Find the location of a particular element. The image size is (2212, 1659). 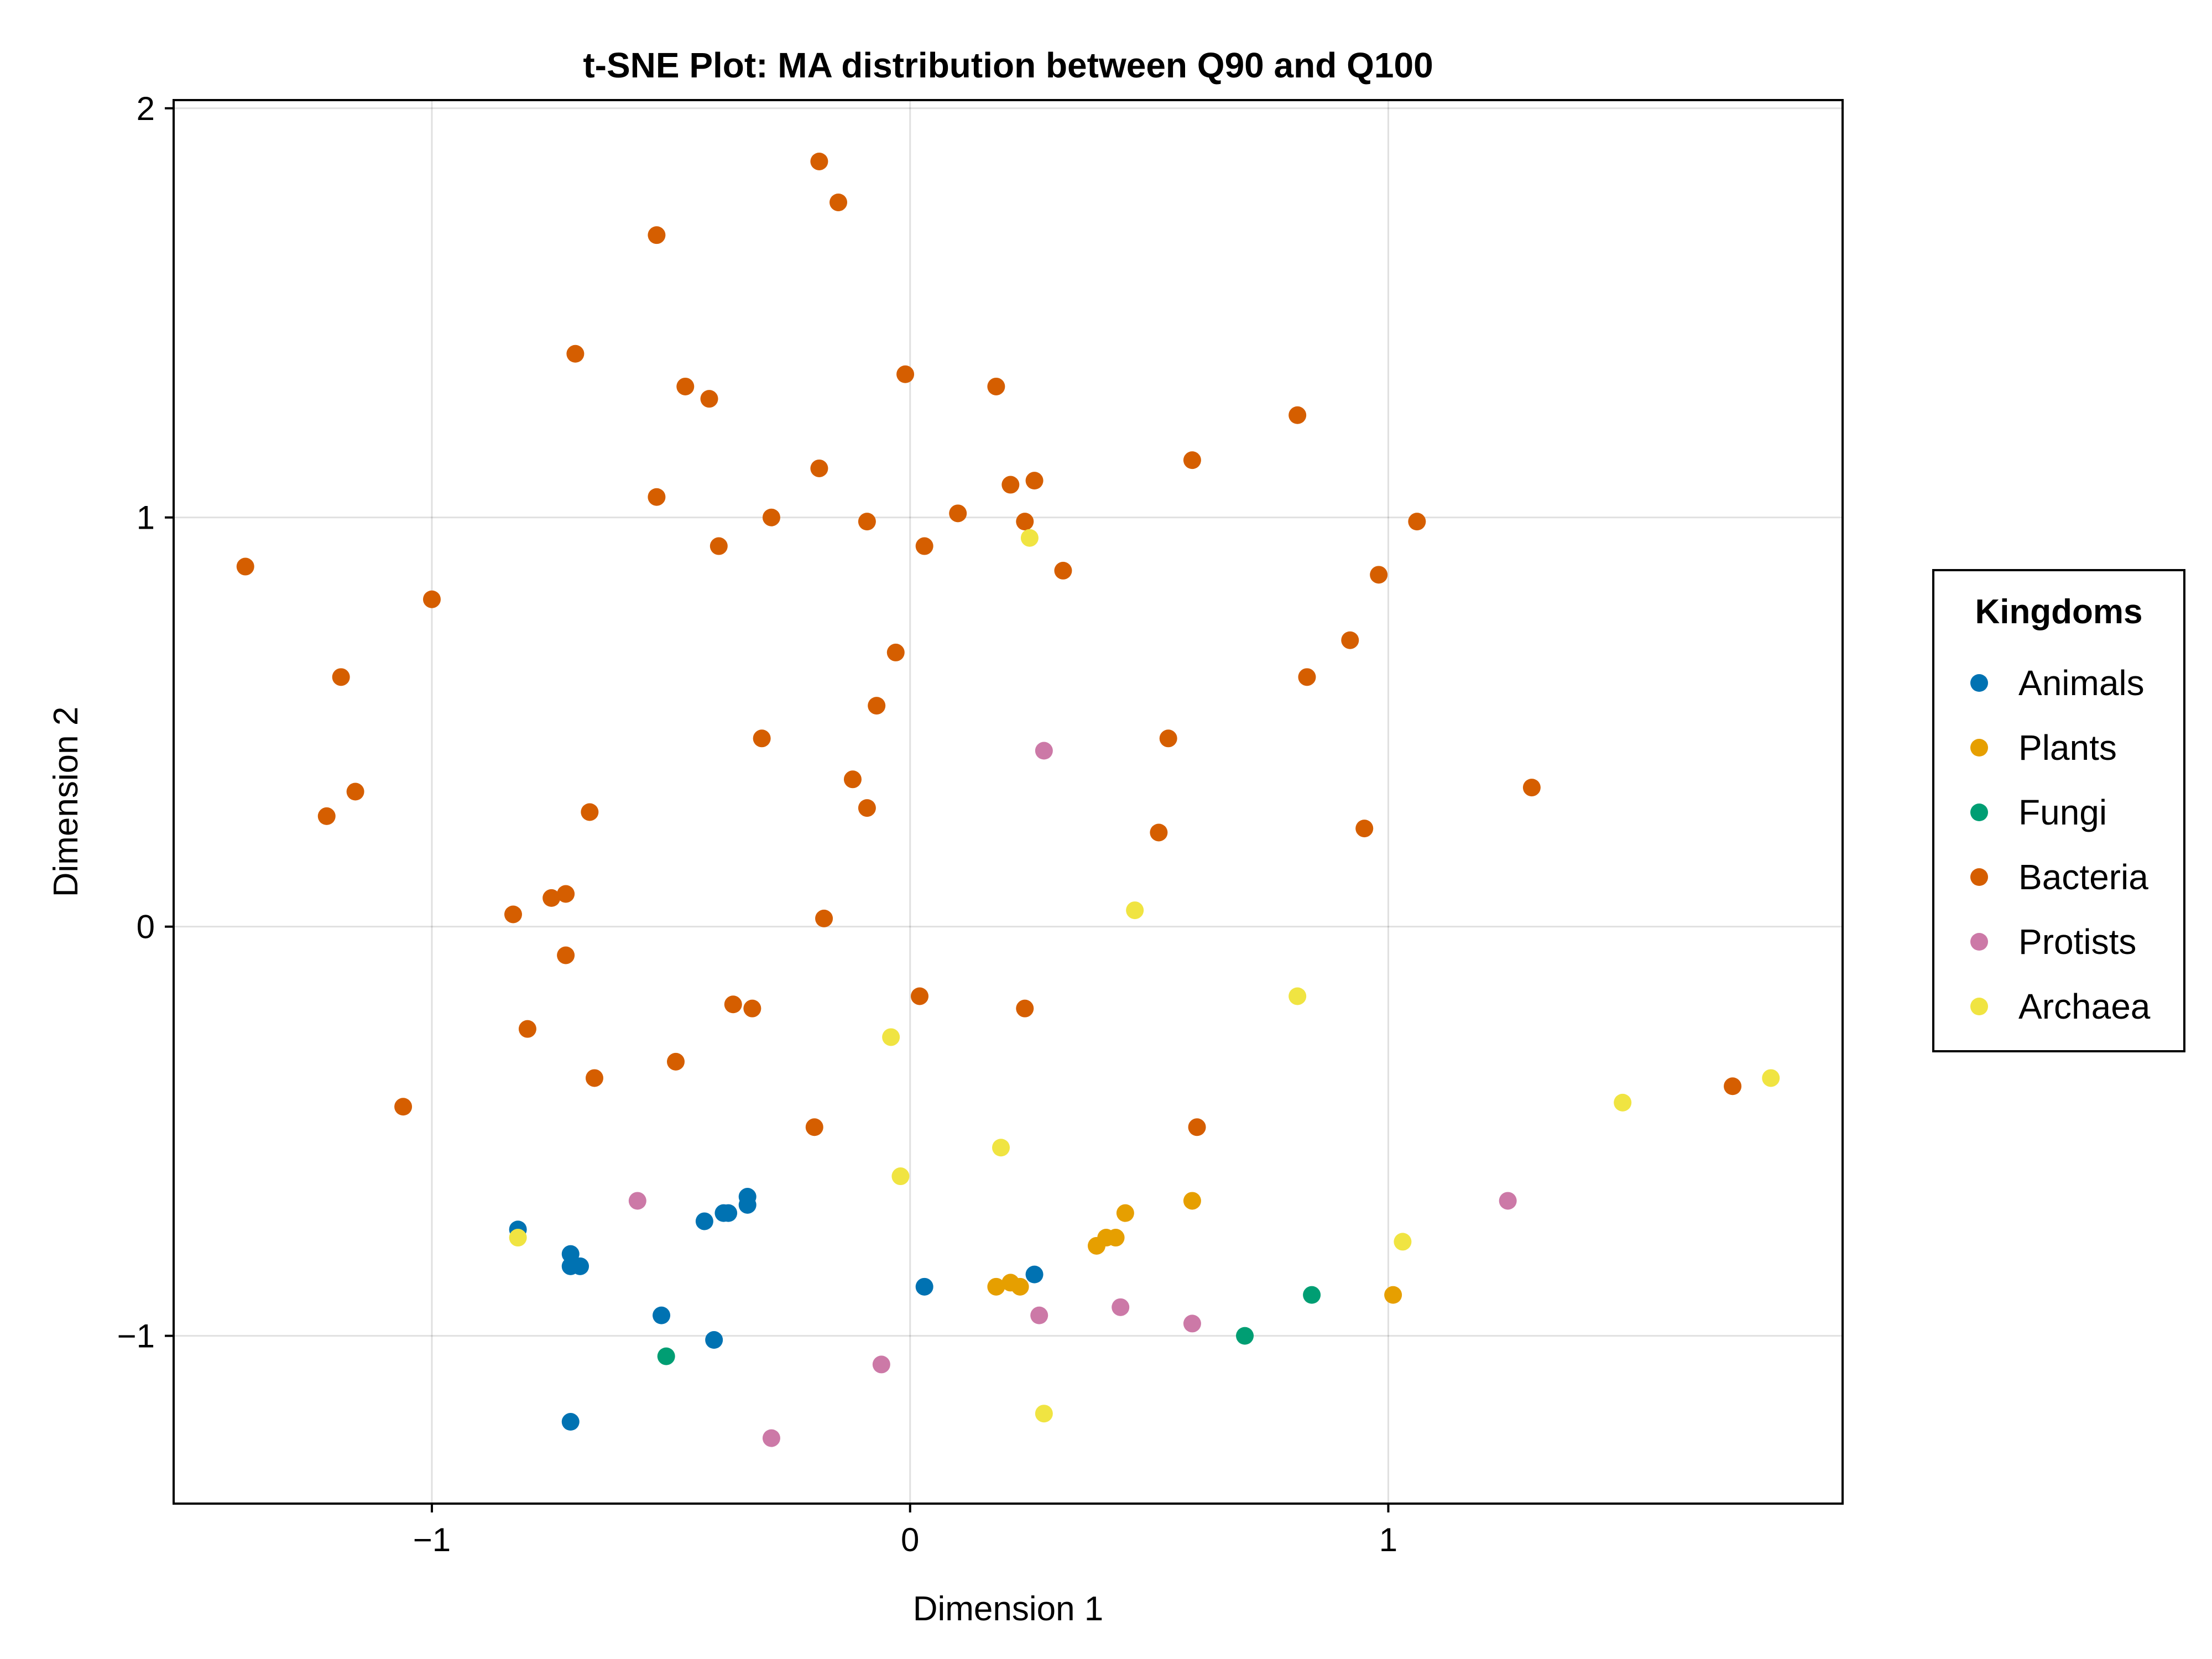

legend-title: Kingdoms is located at coordinates (2059, 612).